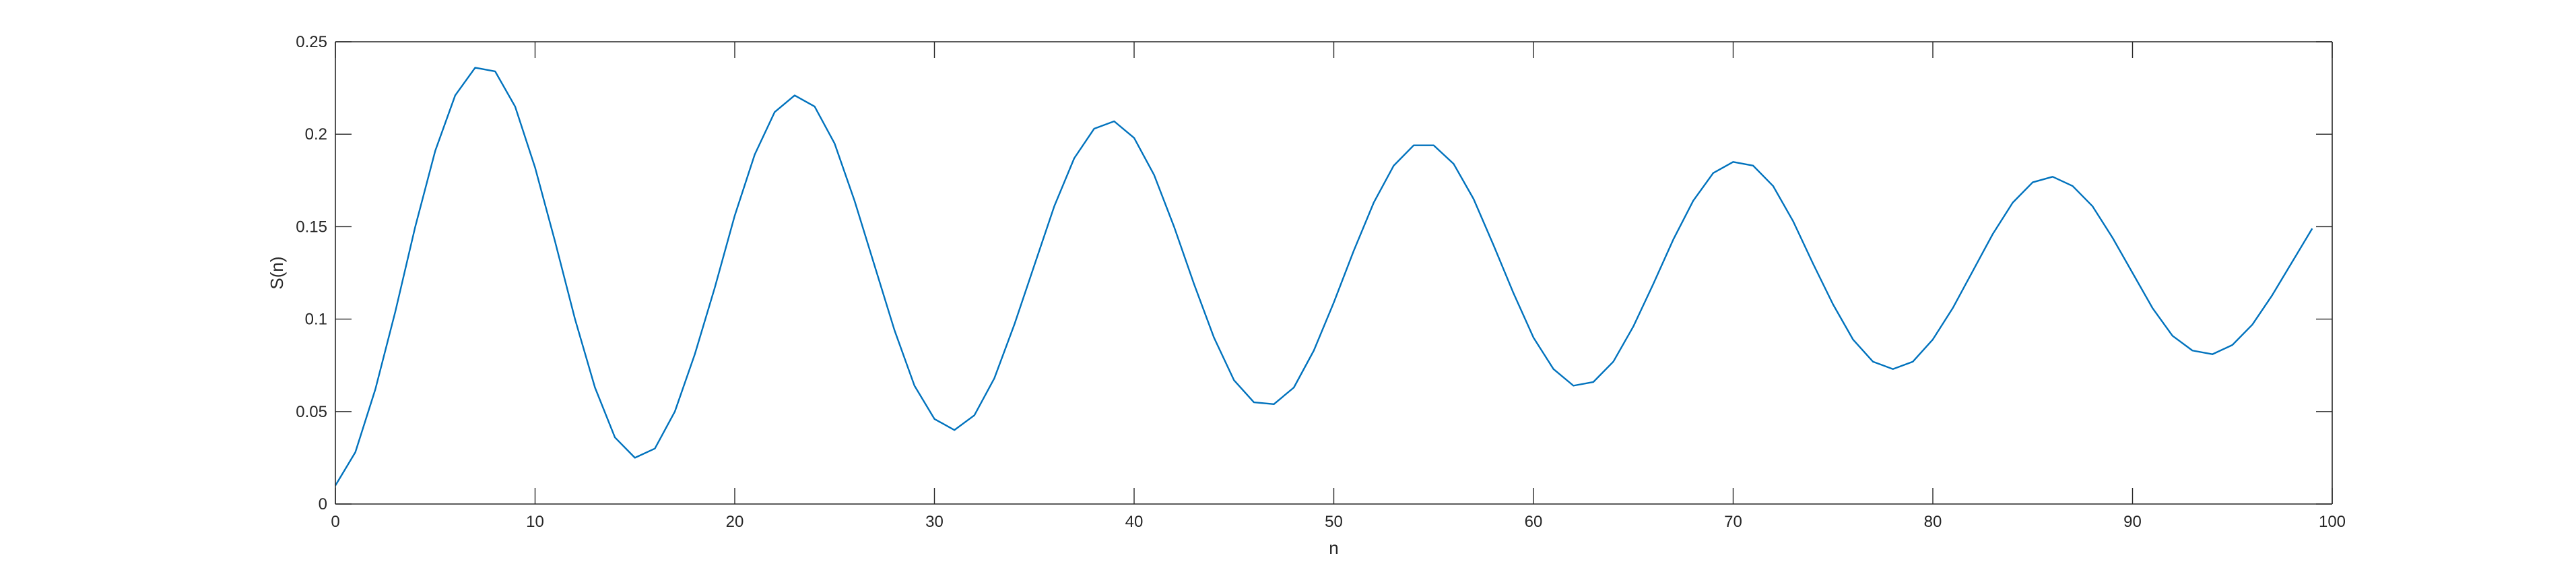 Image resolution: width=2576 pixels, height=566 pixels. What do you see at coordinates (2332, 522) in the screenshot?
I see `x-tick-label: 100` at bounding box center [2332, 522].